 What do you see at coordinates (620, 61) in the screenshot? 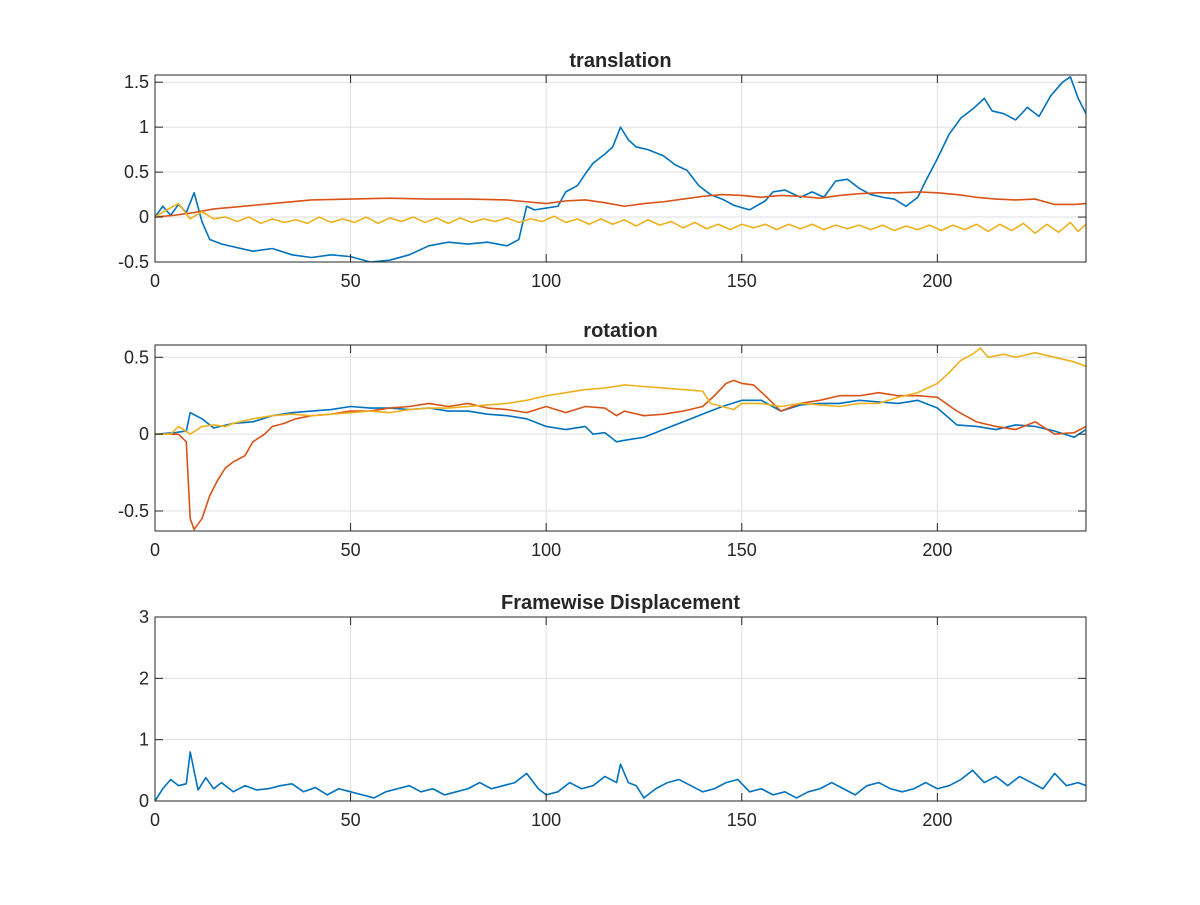
I see `chart-title: translation` at bounding box center [620, 61].